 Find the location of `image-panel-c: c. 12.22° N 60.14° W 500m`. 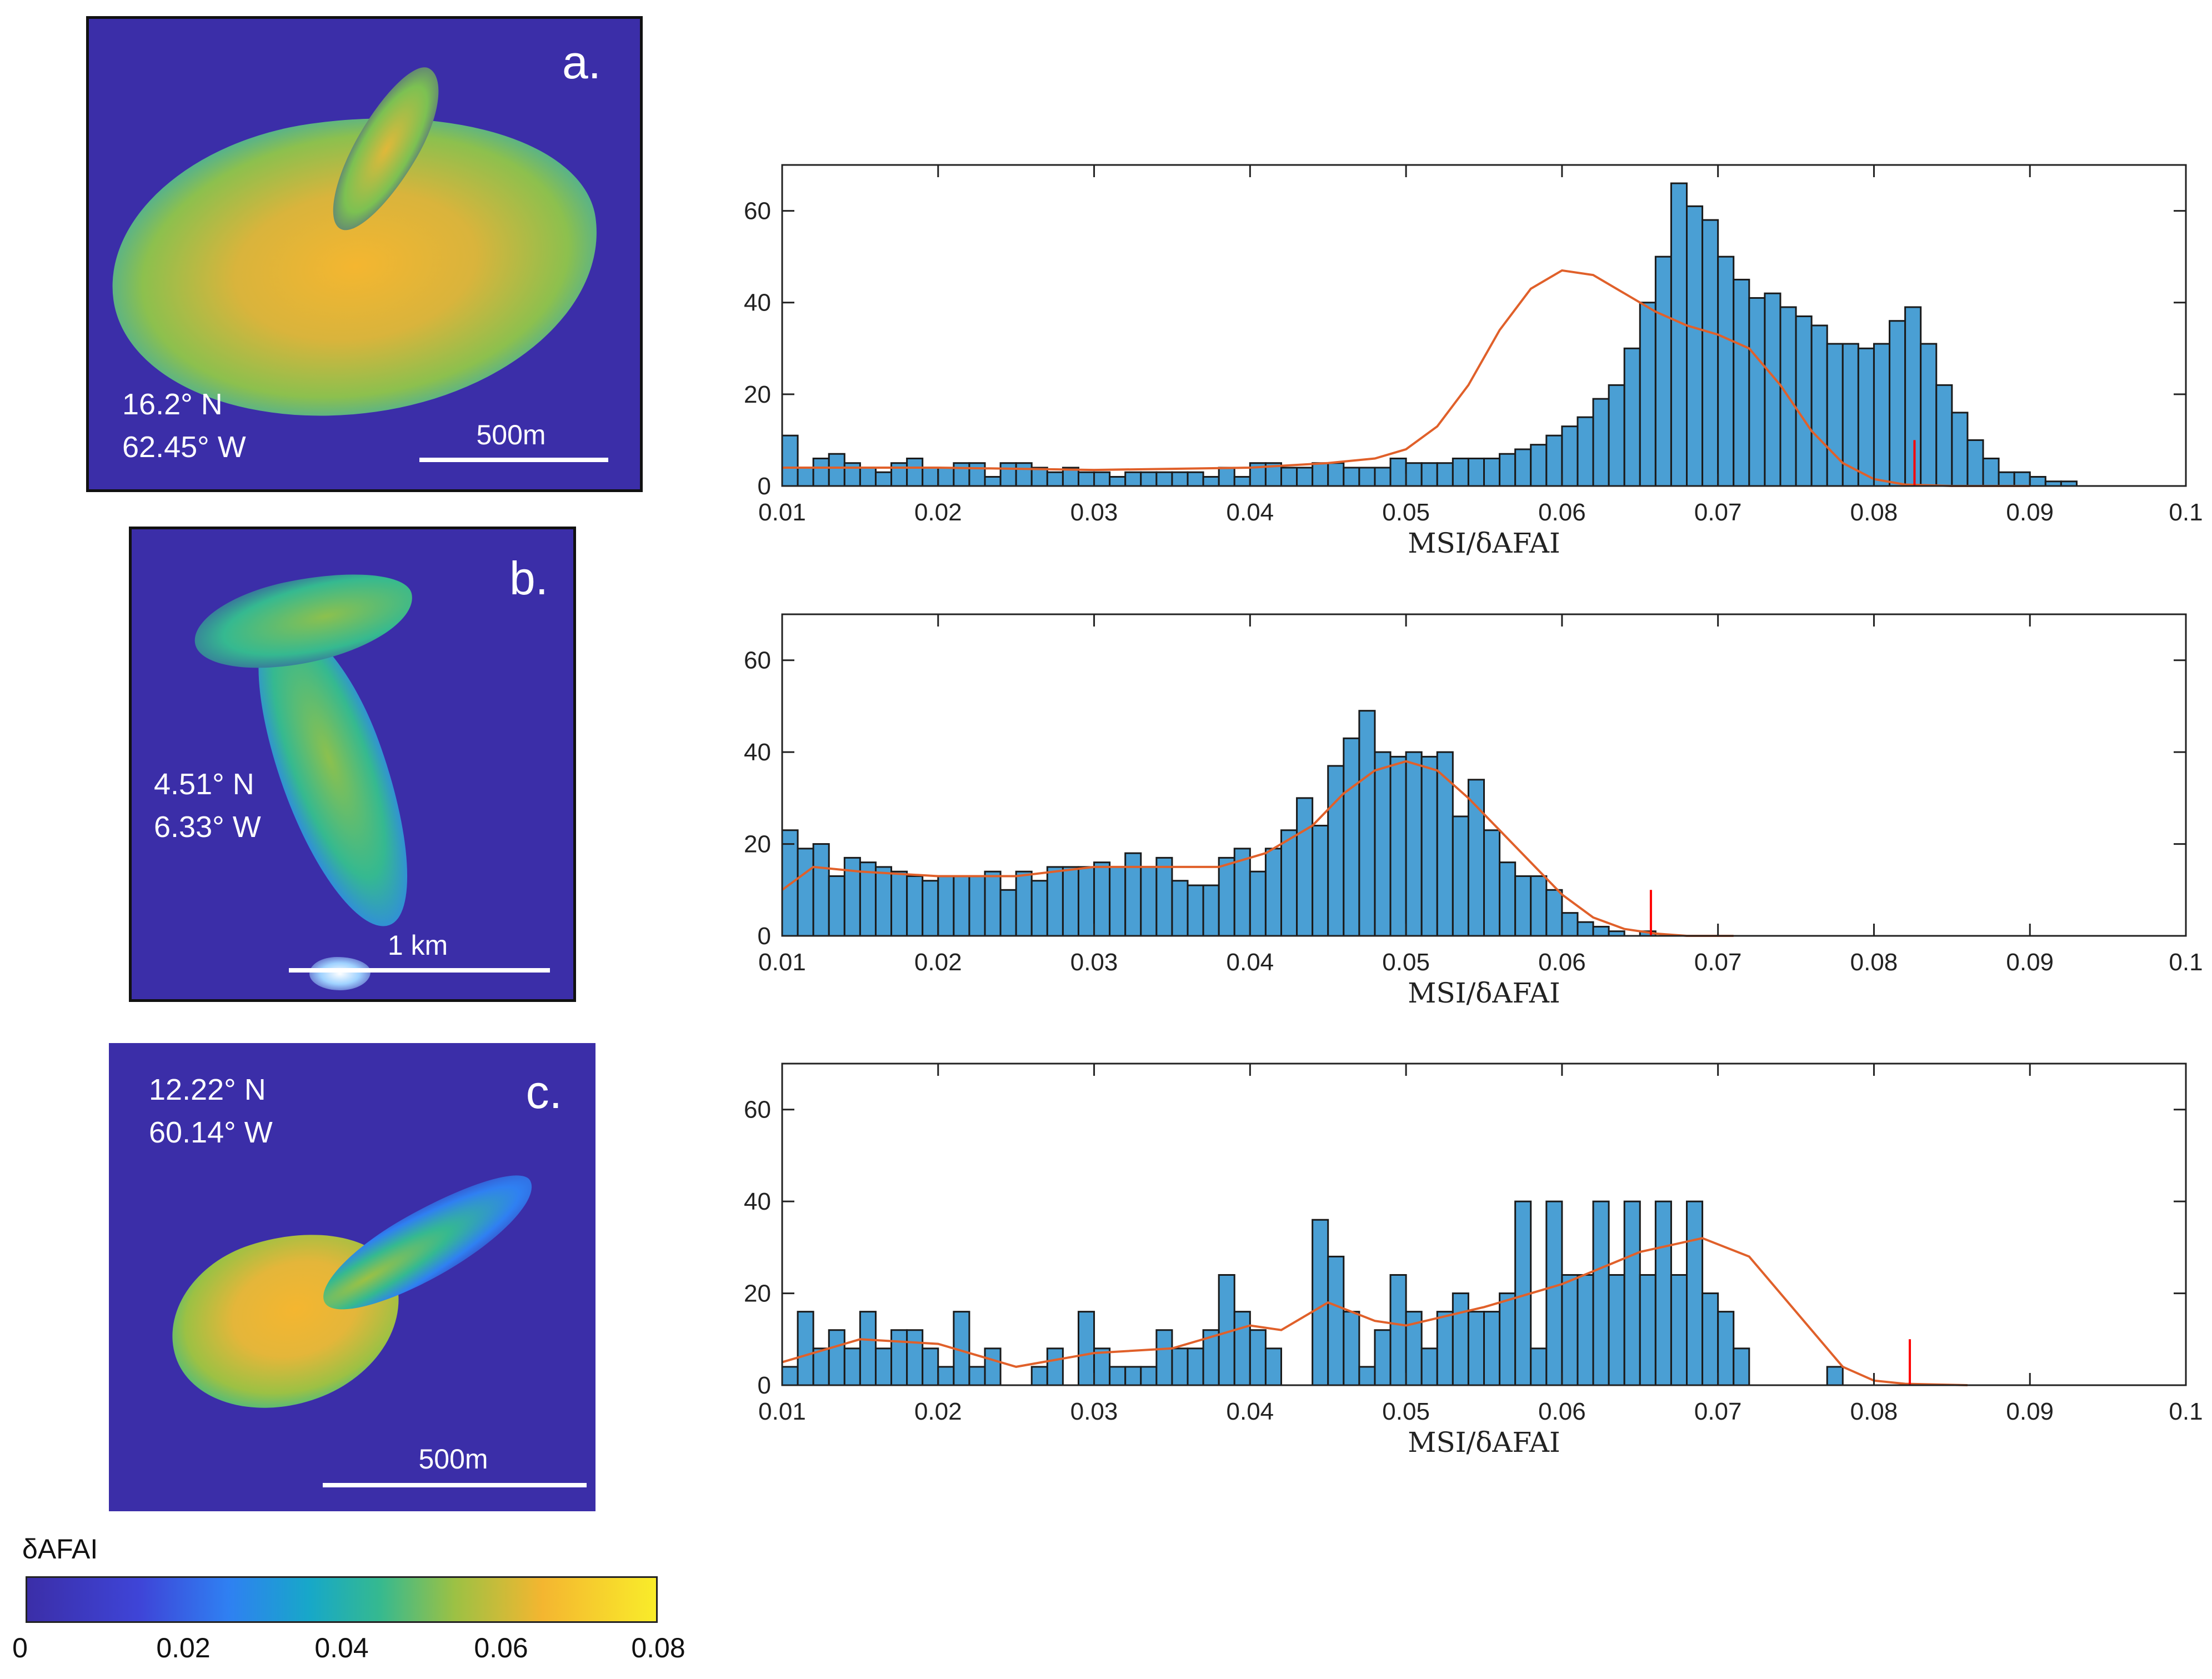

image-panel-c: c. 12.22° N 60.14° W 500m is located at coordinates (352, 1277).